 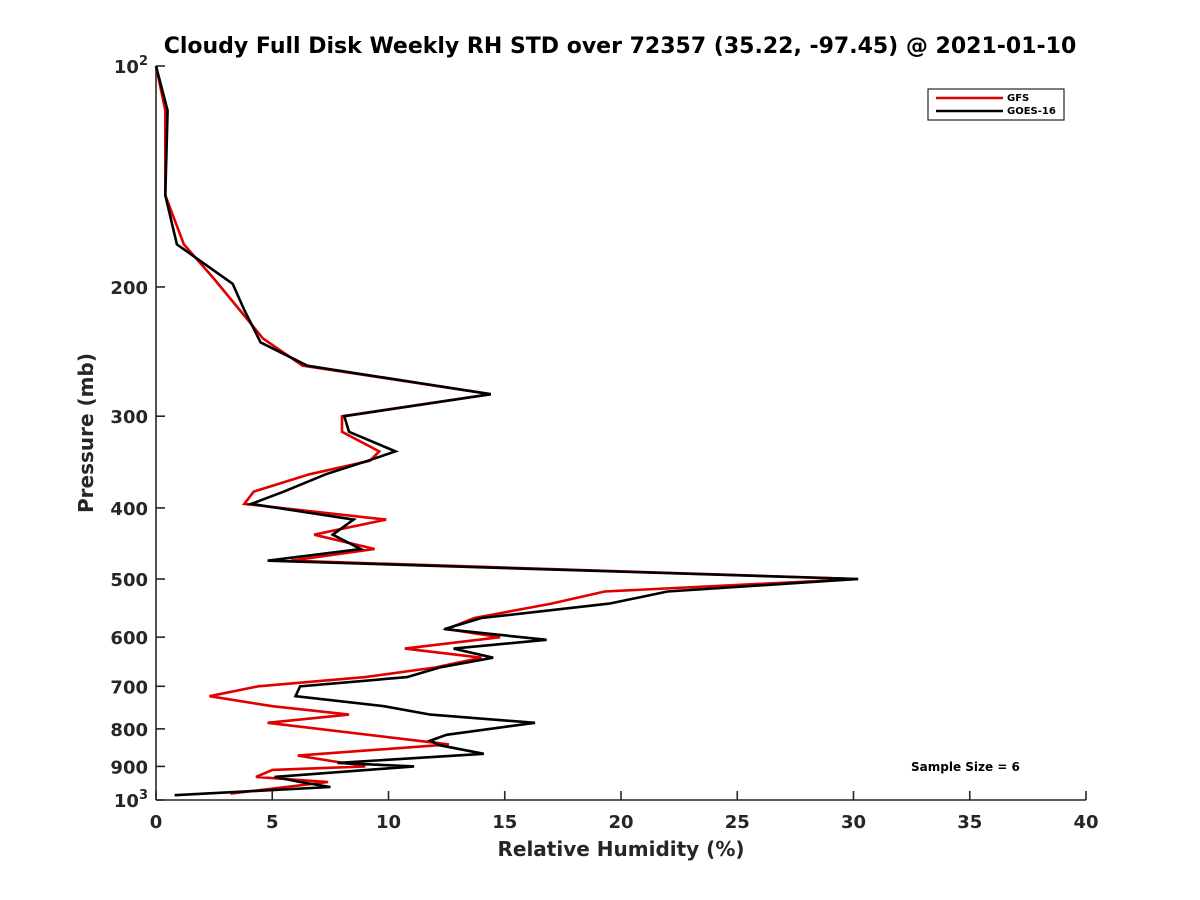 What do you see at coordinates (1031, 111) in the screenshot?
I see `legend-label-goes16: GOES-16` at bounding box center [1031, 111].